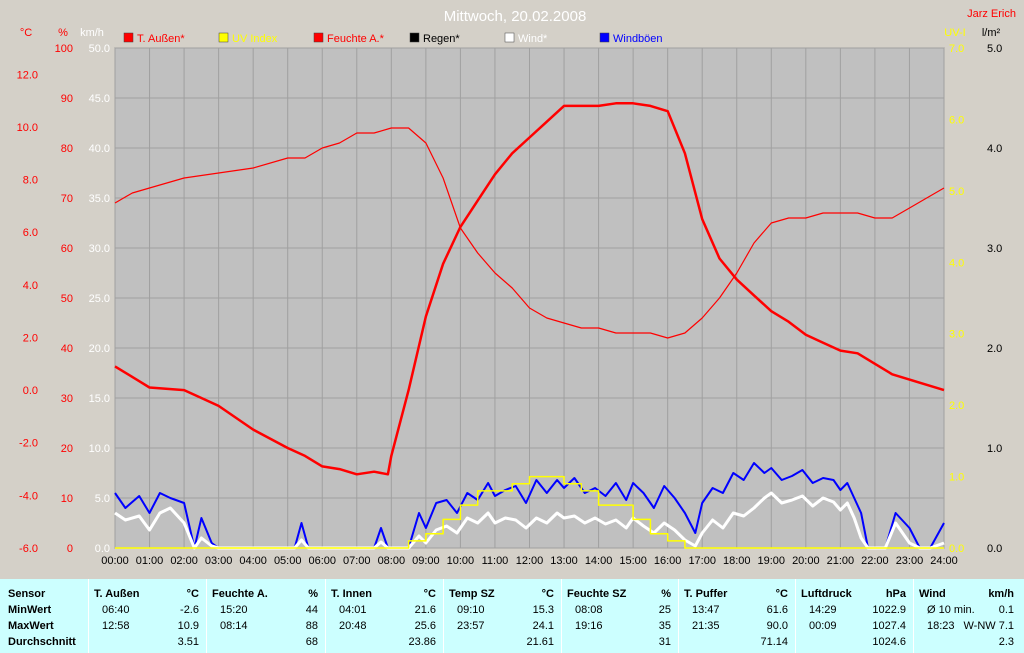 The height and width of the screenshot is (653, 1024). Describe the element at coordinates (67, 349) in the screenshot. I see `humidity-tick-label: 40` at that location.